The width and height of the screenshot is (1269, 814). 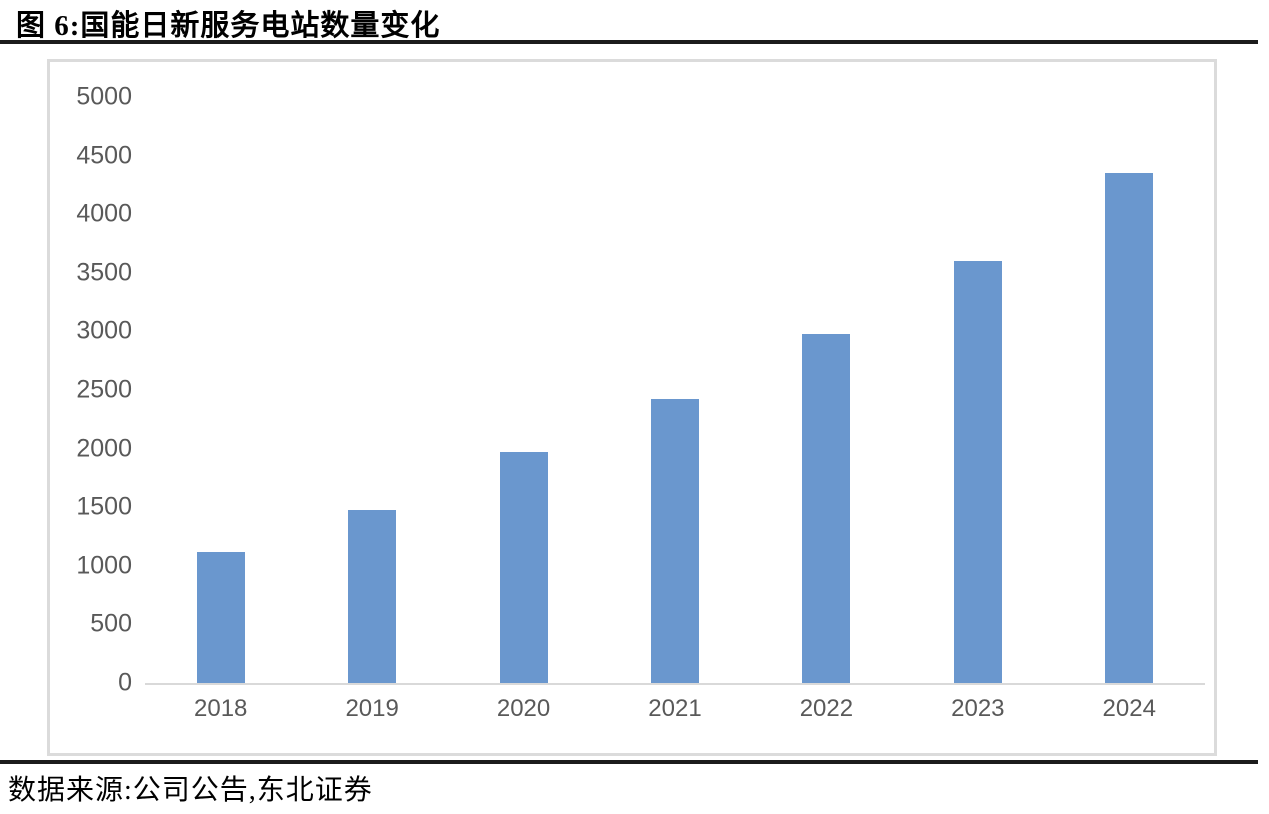 I want to click on x-tick-label-2020: 2020, so click(x=523, y=708).